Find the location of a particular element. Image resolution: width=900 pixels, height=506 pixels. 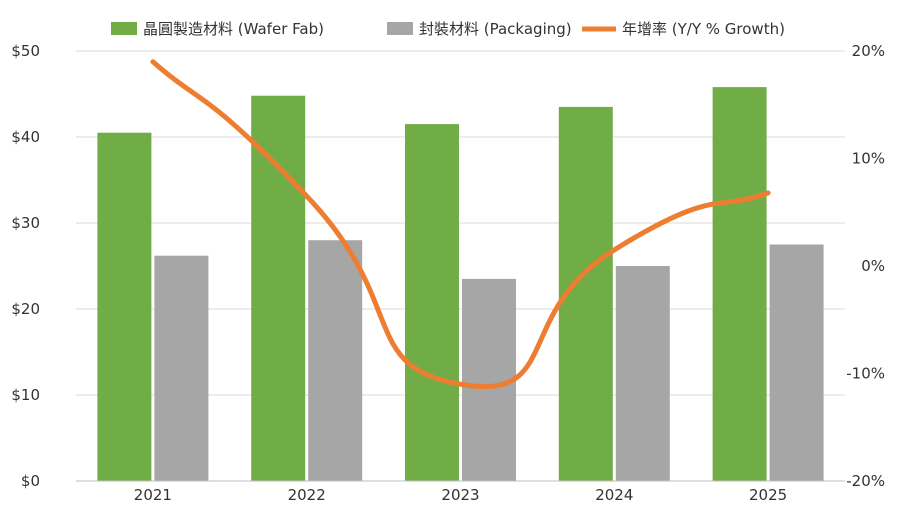

legend-packaging-swatch is located at coordinates (400, 28).